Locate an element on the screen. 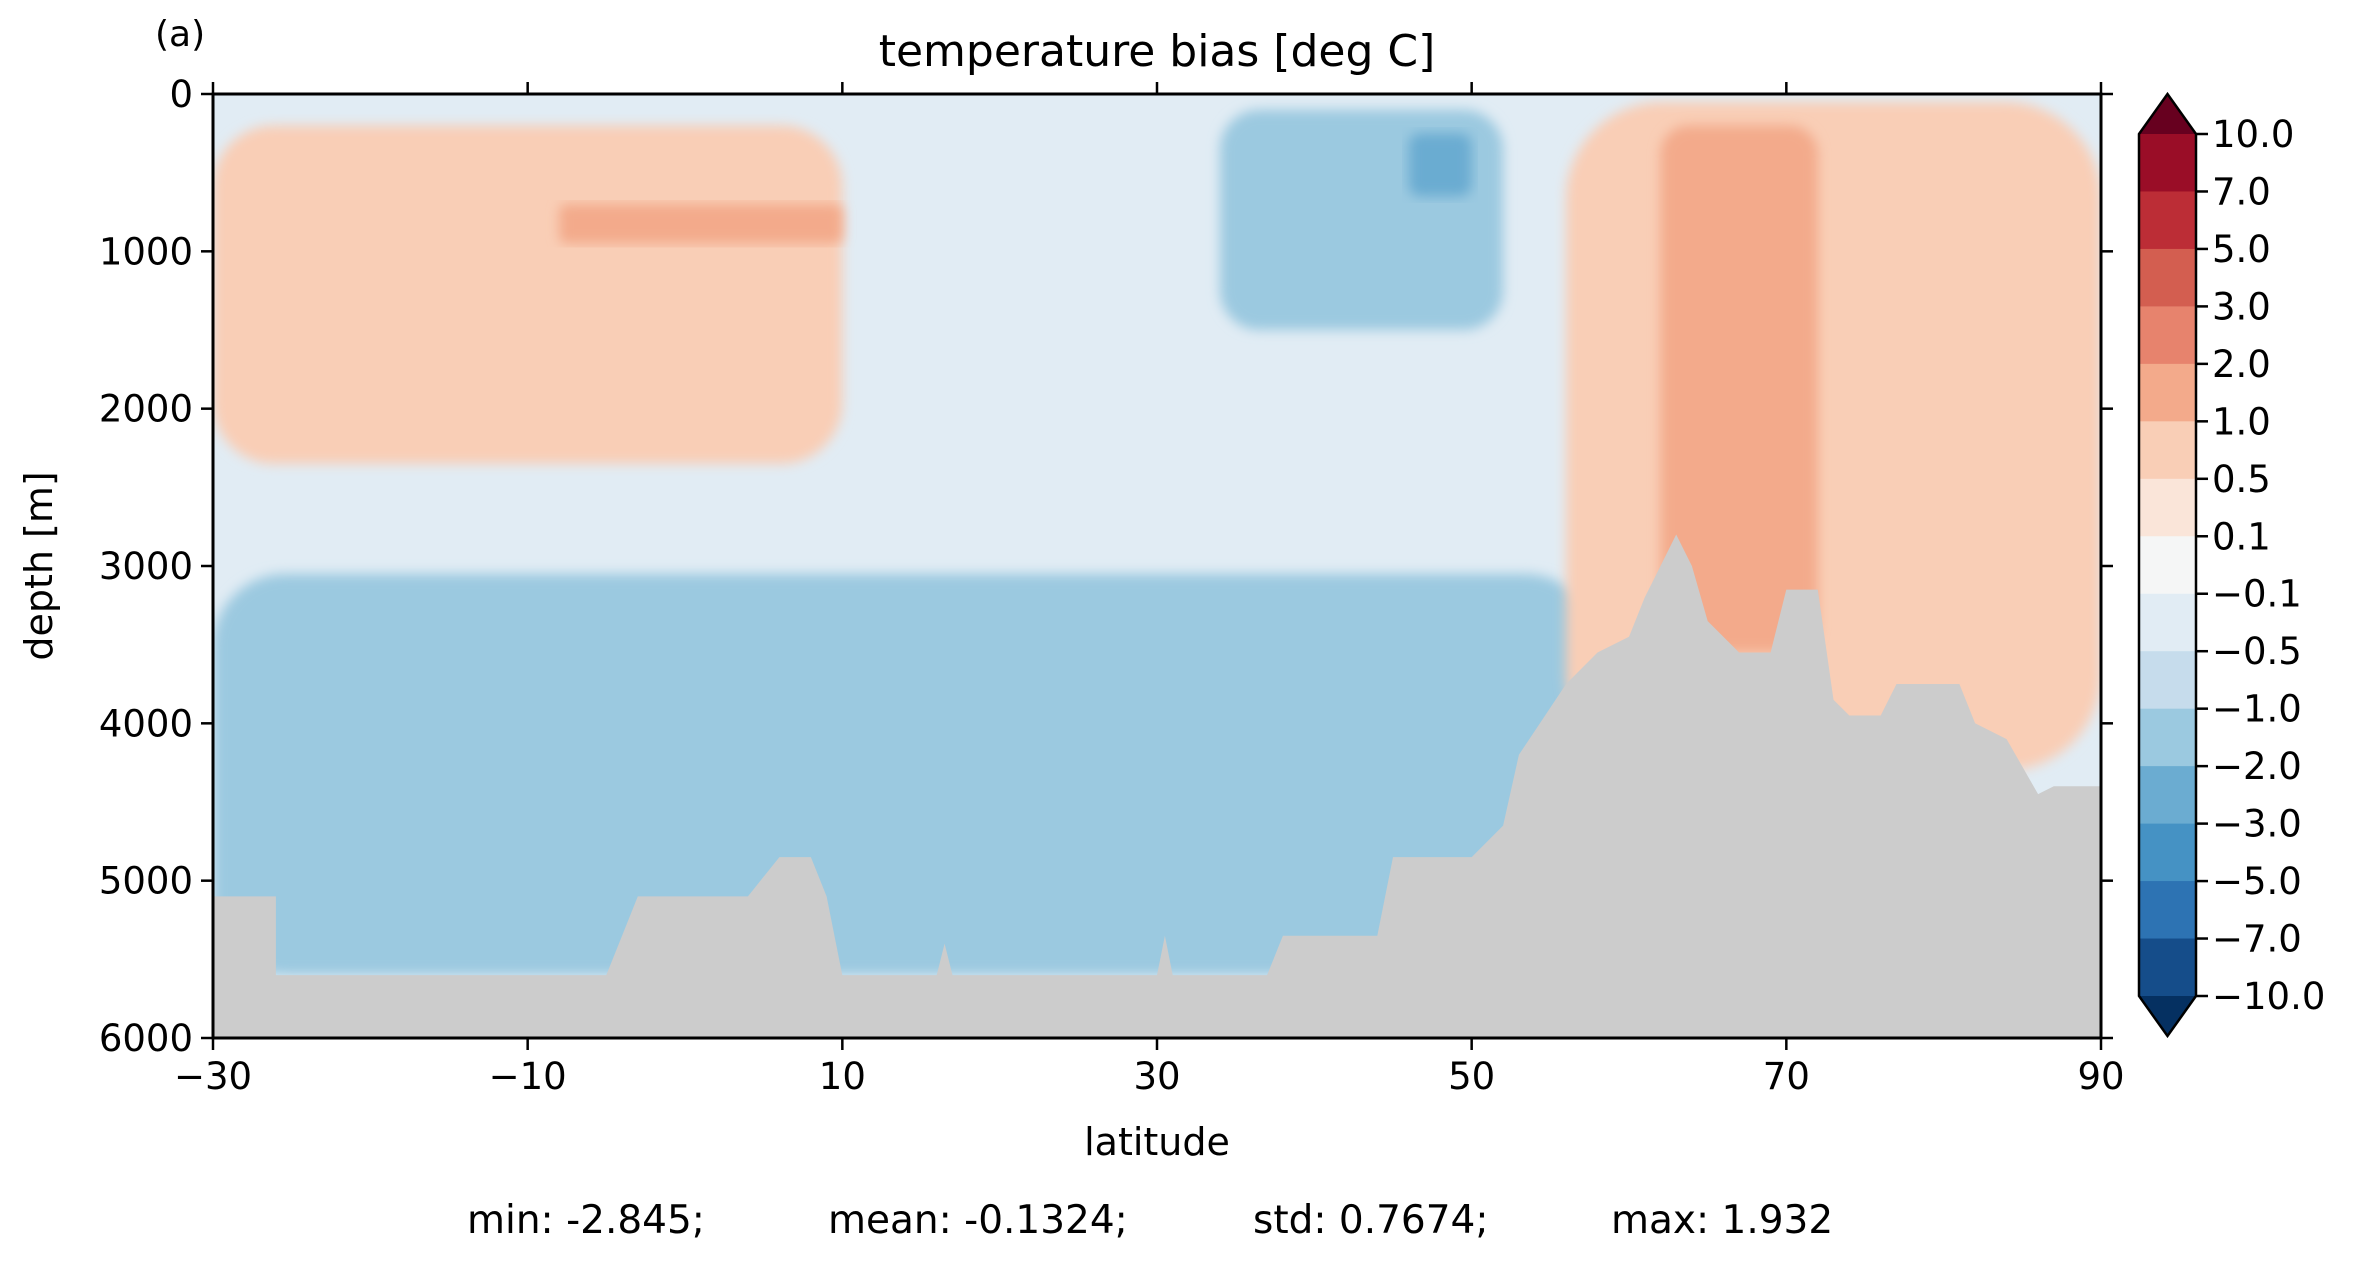 The height and width of the screenshot is (1263, 2362). colorbar-tick-label: −0.1 is located at coordinates (2257, 594).